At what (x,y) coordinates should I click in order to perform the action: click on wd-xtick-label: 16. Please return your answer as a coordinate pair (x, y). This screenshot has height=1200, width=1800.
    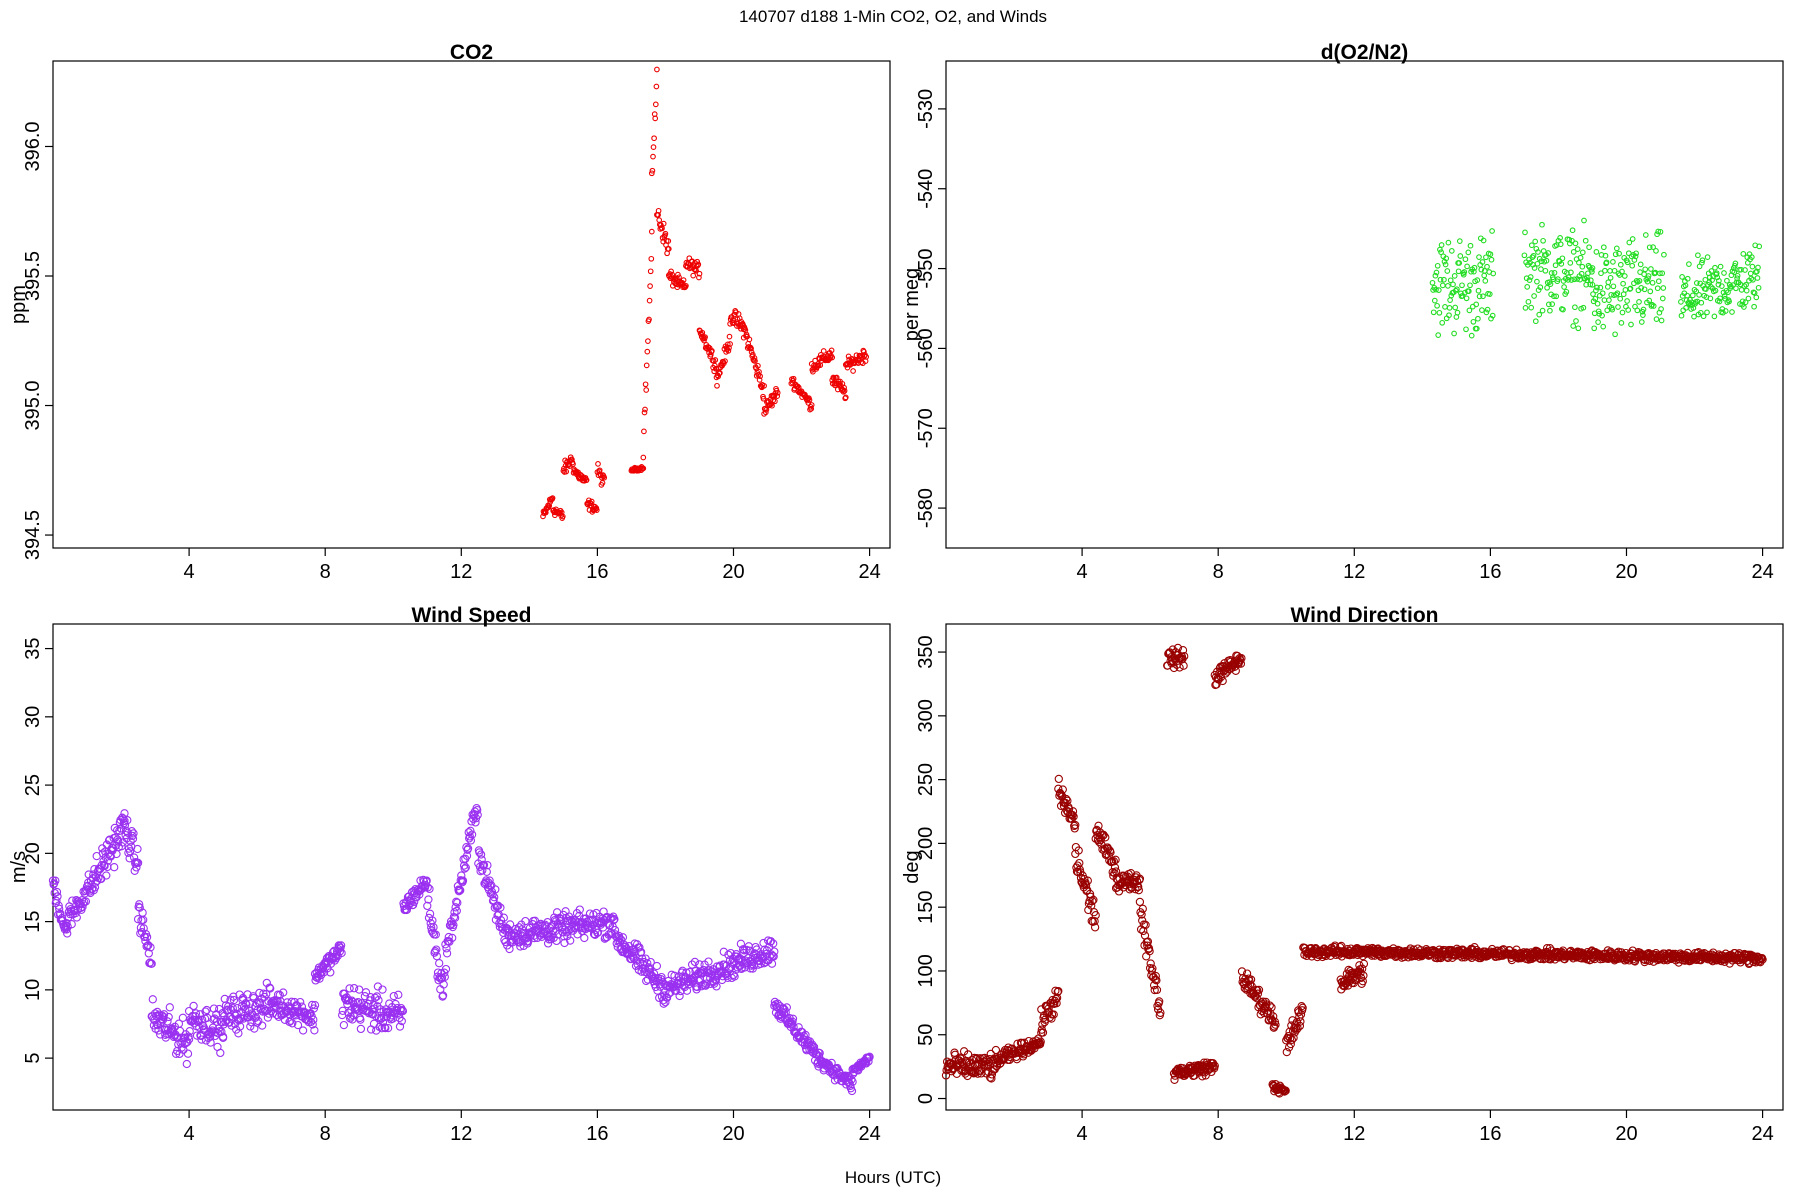
    Looking at the image, I should click on (1490, 1134).